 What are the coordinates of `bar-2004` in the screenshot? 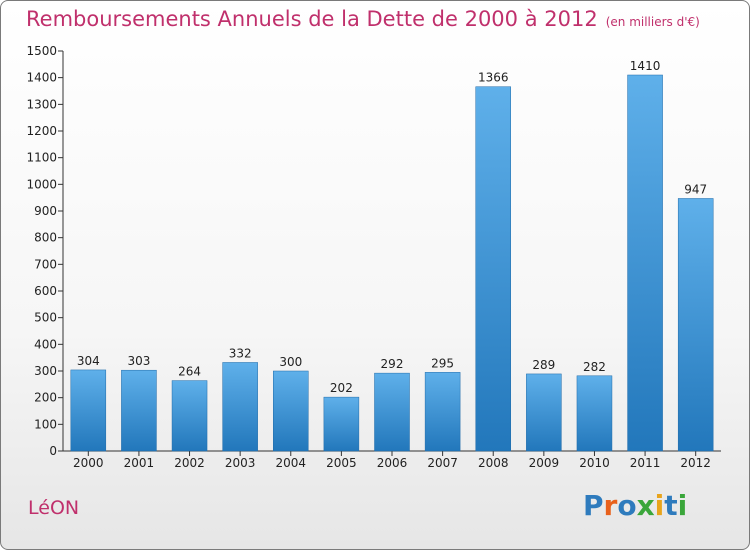 It's located at (291, 411).